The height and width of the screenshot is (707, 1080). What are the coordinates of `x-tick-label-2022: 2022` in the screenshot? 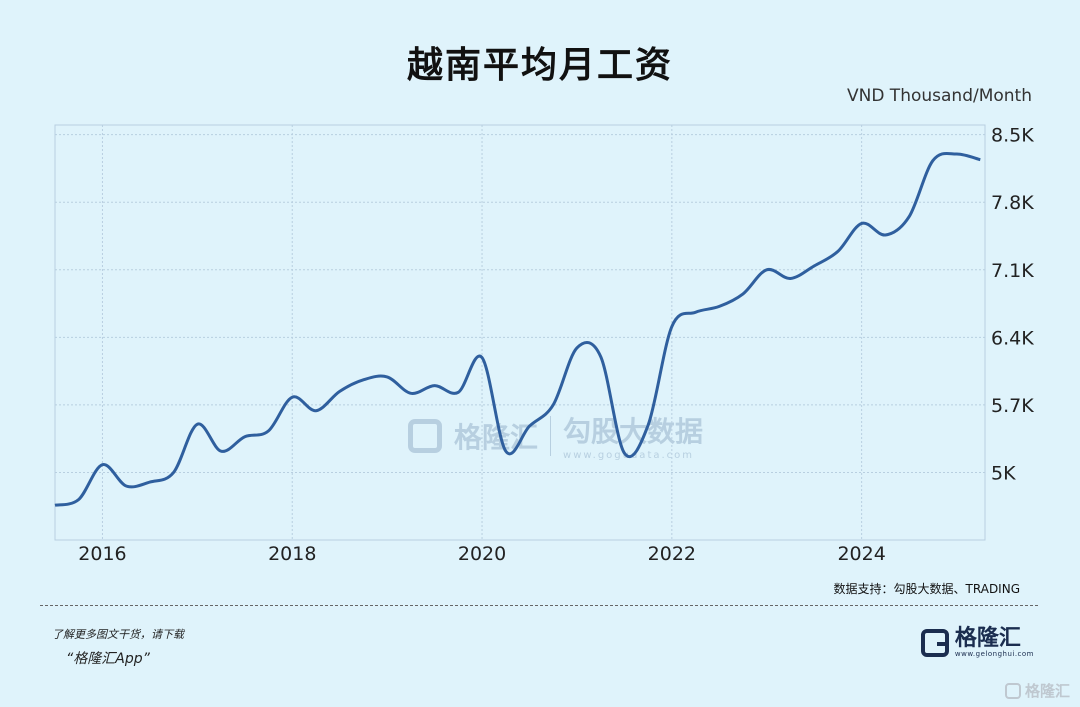 It's located at (672, 554).